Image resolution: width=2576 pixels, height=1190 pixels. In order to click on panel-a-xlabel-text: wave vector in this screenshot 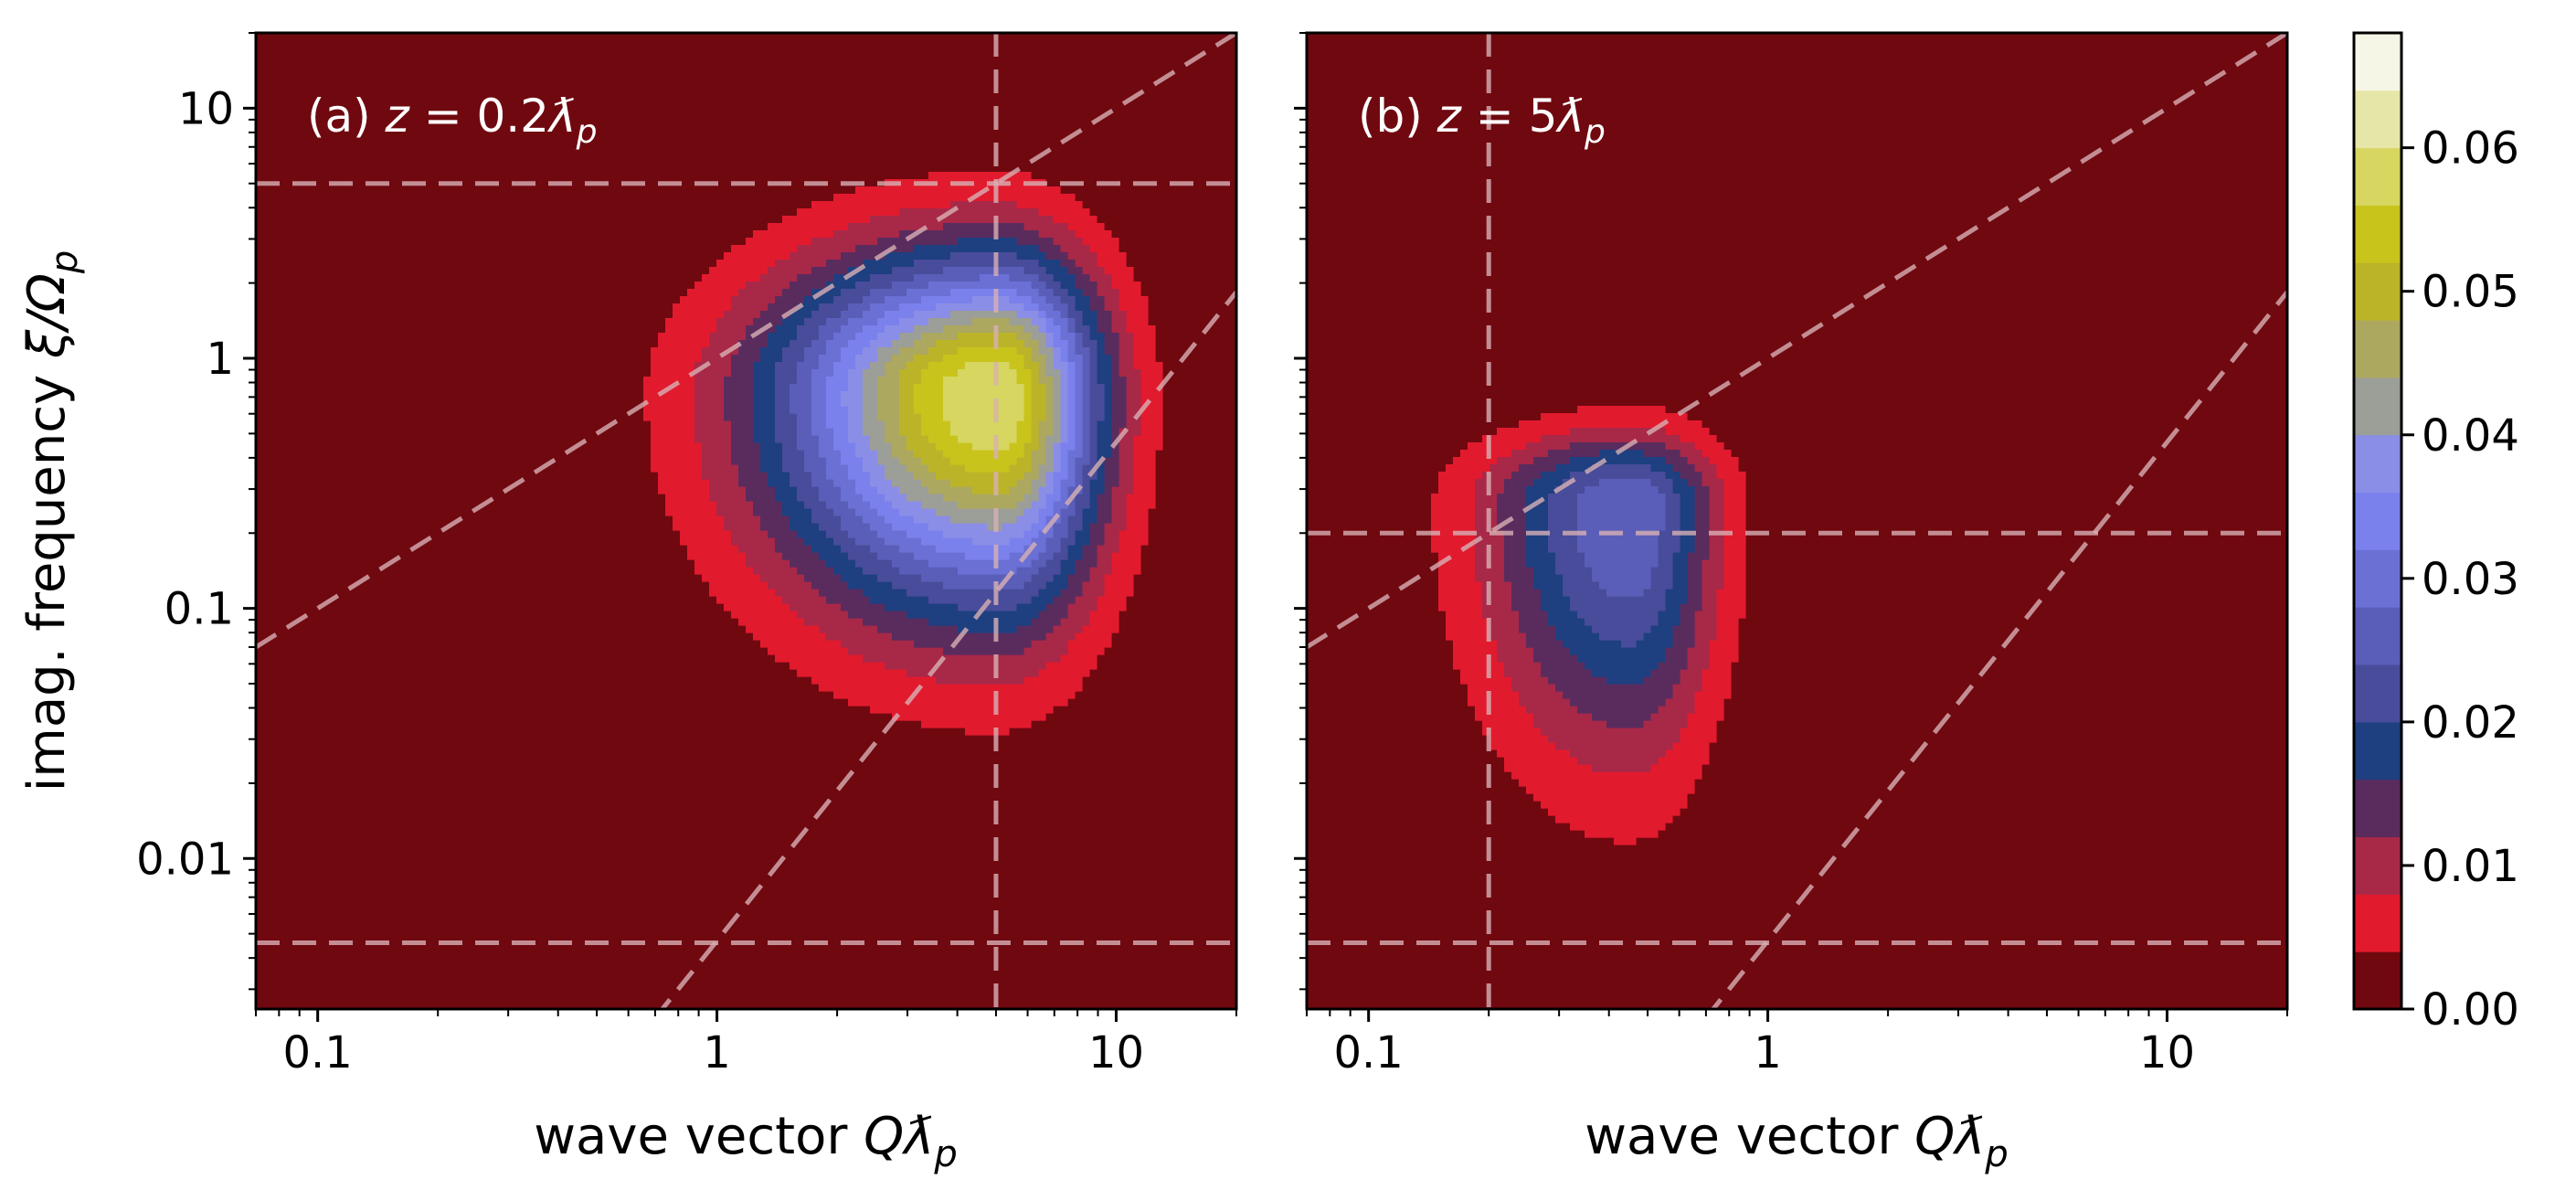, I will do `click(699, 1136)`.